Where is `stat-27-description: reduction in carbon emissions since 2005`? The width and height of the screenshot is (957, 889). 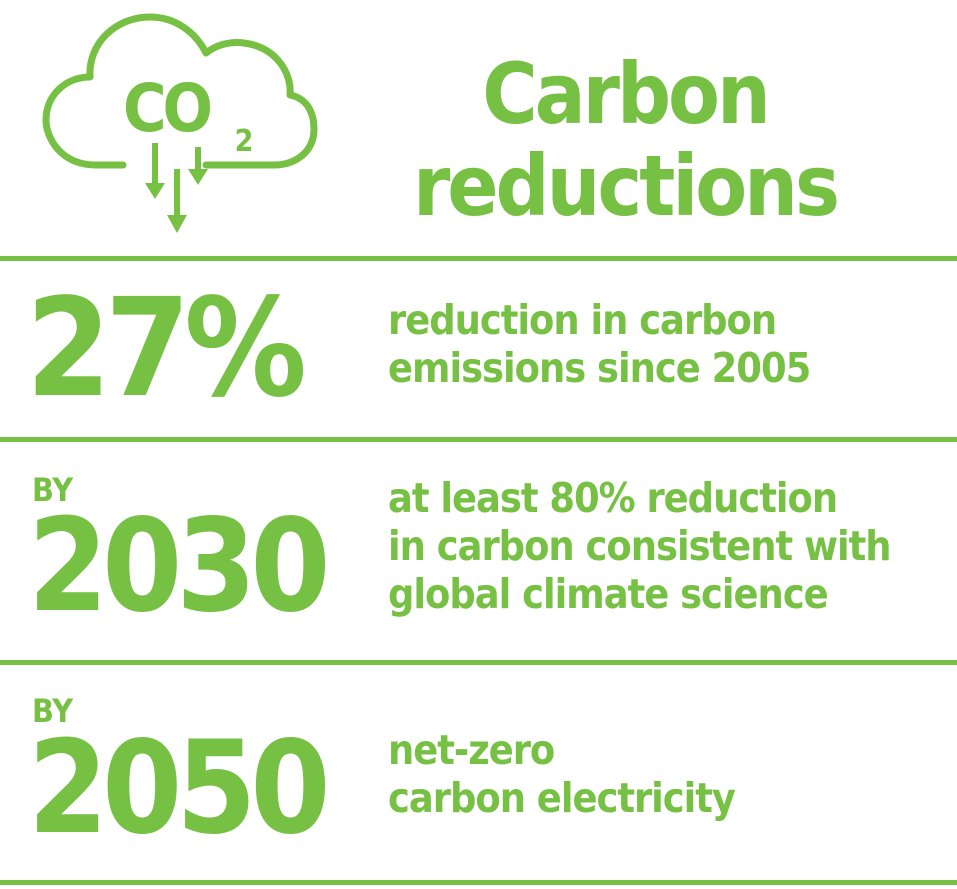 stat-27-description: reduction in carbon emissions since 2005 is located at coordinates (599, 344).